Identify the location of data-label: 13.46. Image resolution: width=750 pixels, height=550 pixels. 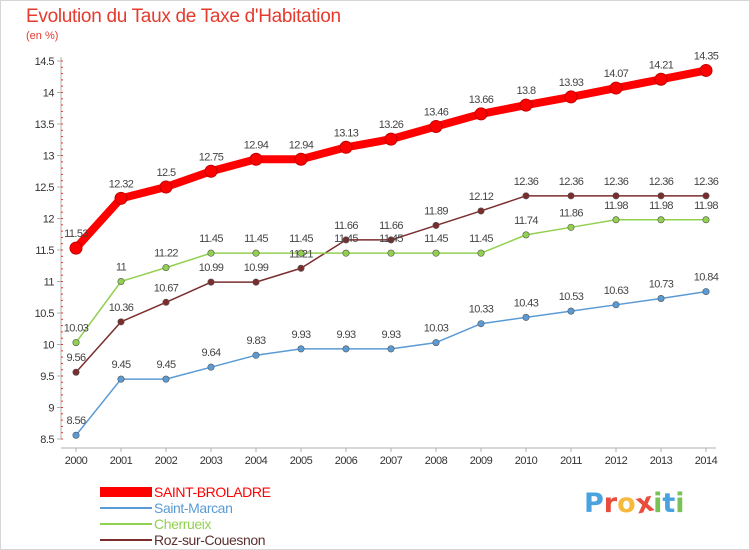
(436, 113).